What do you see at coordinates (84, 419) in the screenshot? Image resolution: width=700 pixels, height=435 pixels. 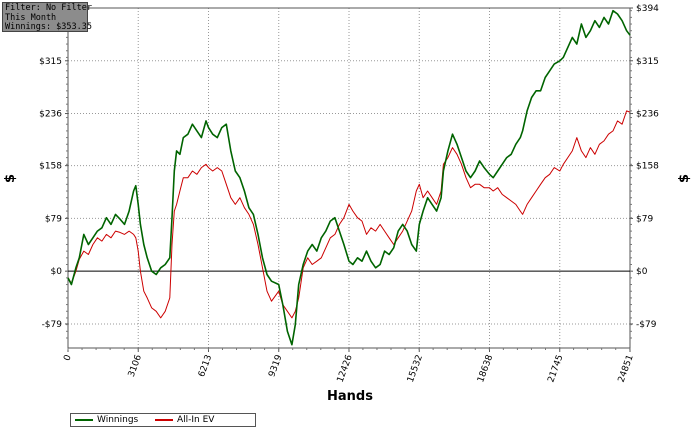 I see `legend-swatch-winnings` at bounding box center [84, 419].